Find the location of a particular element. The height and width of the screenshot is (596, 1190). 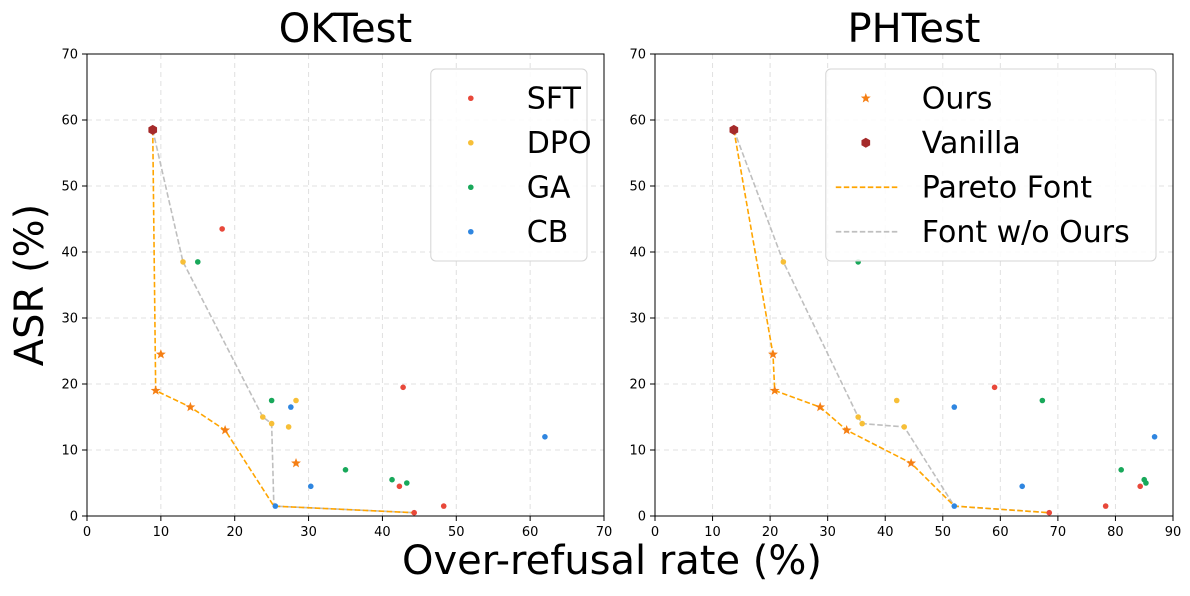

legend-swatch-vanilla is located at coordinates (866, 142).